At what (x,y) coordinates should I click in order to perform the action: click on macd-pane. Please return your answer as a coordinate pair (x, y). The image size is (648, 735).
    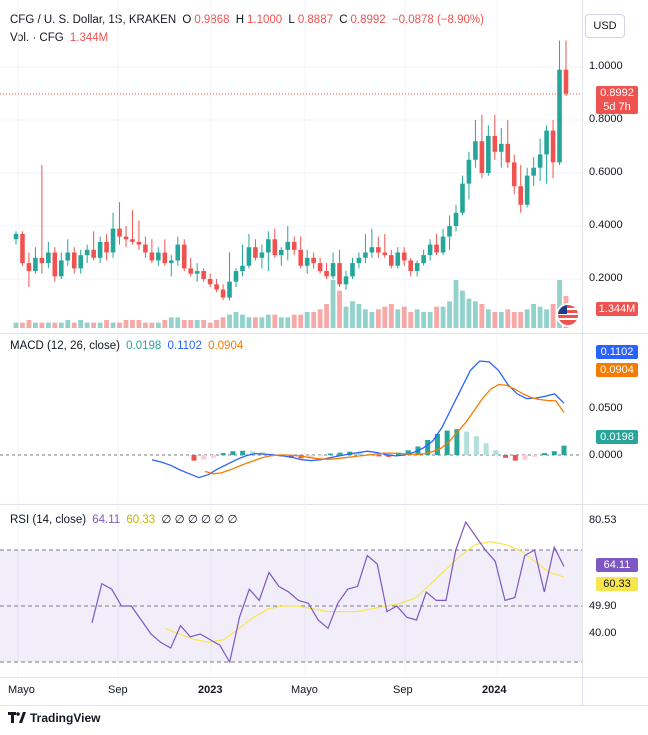
    Looking at the image, I should click on (291, 419).